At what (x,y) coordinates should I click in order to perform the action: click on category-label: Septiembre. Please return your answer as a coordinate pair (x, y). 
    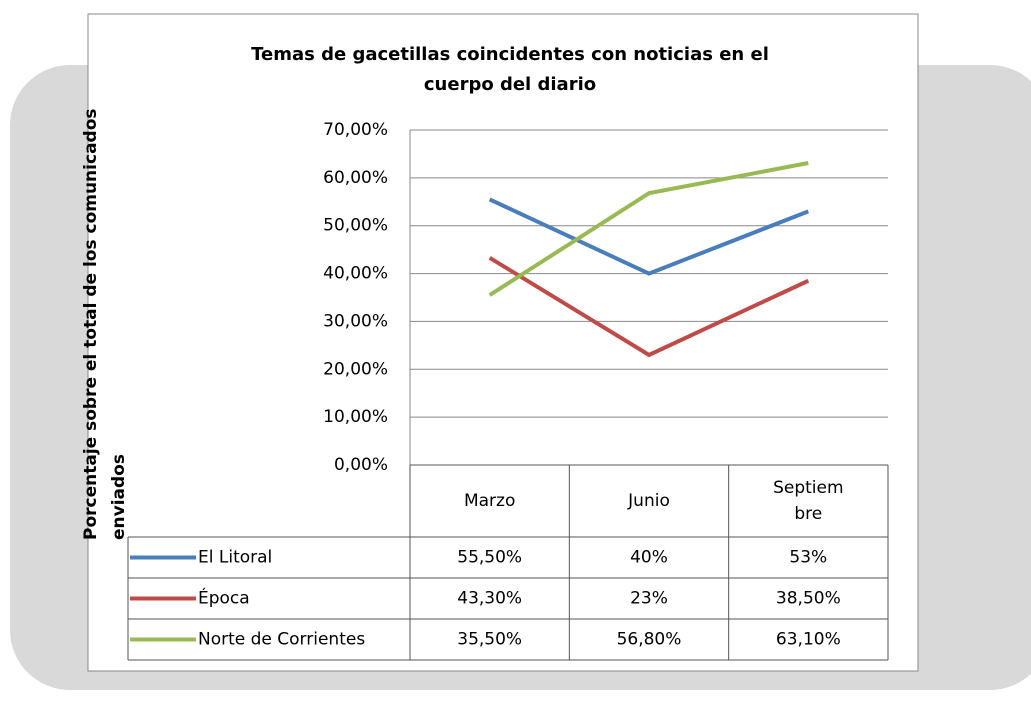
    Looking at the image, I should click on (808, 501).